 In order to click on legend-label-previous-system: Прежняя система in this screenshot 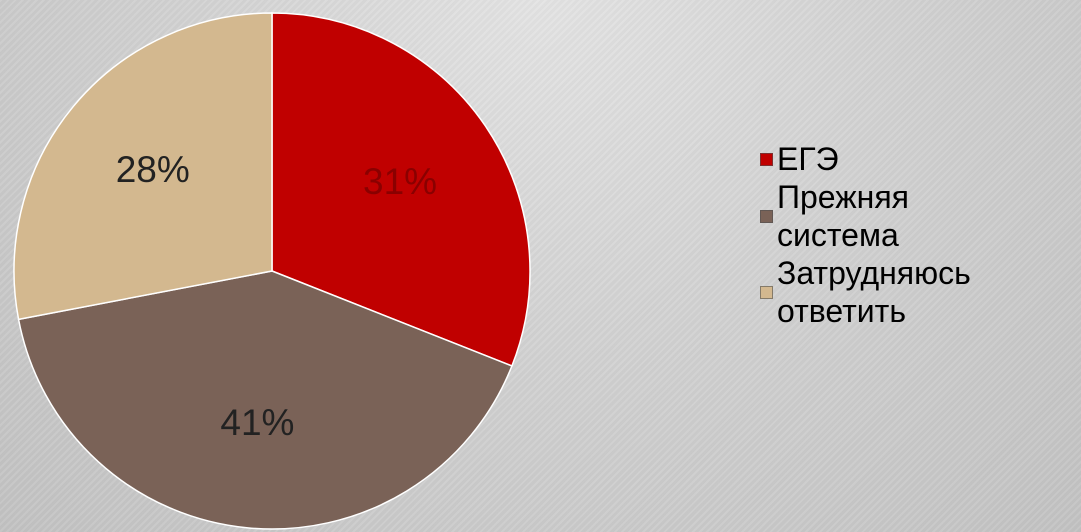, I will do `click(843, 216)`.